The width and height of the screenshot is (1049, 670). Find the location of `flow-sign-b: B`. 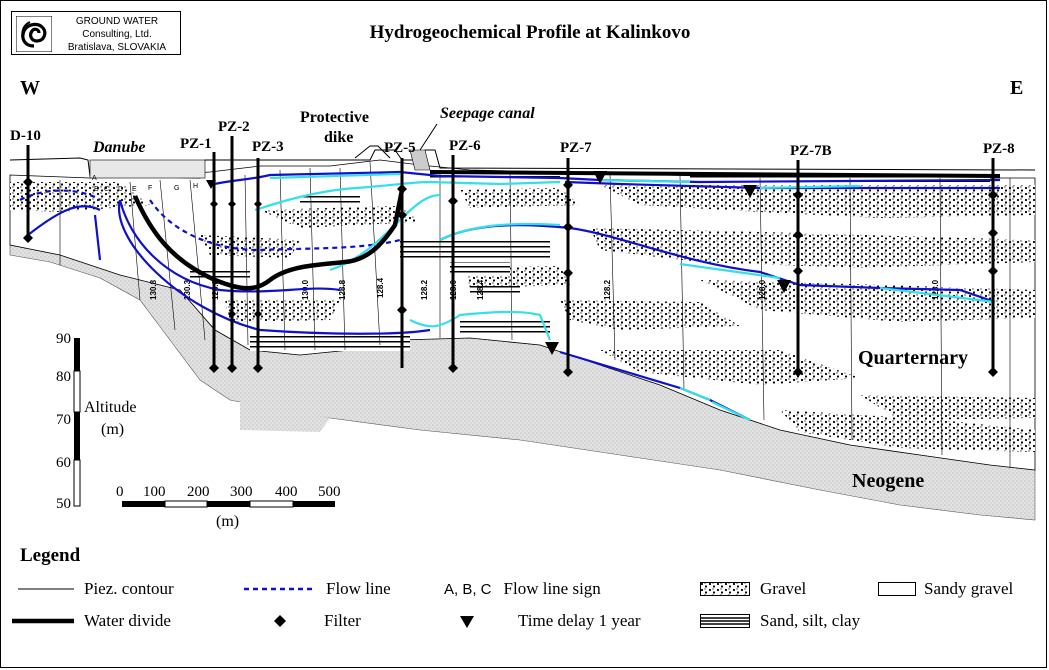

flow-sign-b: B is located at coordinates (96, 189).